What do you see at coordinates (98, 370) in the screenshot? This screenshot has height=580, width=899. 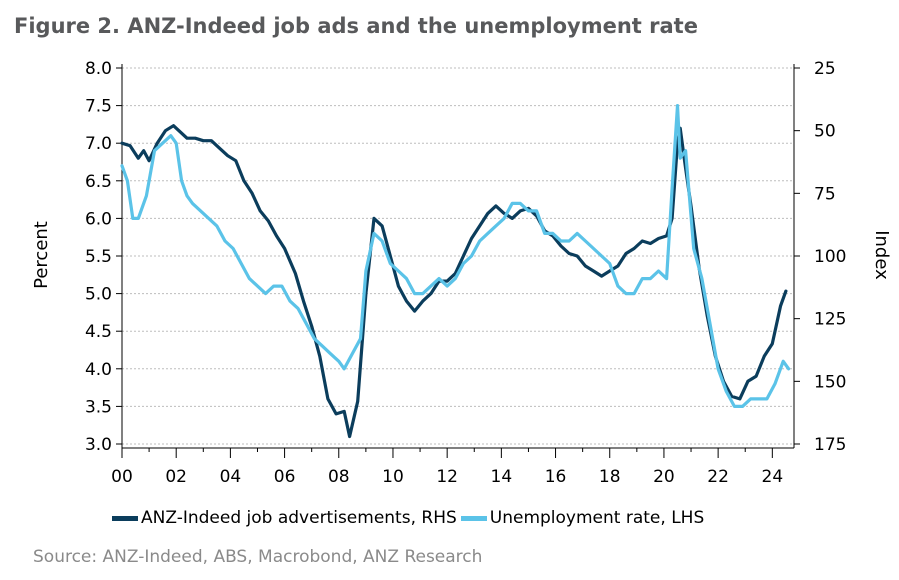 I see `left-tick-label: 4.0` at bounding box center [98, 370].